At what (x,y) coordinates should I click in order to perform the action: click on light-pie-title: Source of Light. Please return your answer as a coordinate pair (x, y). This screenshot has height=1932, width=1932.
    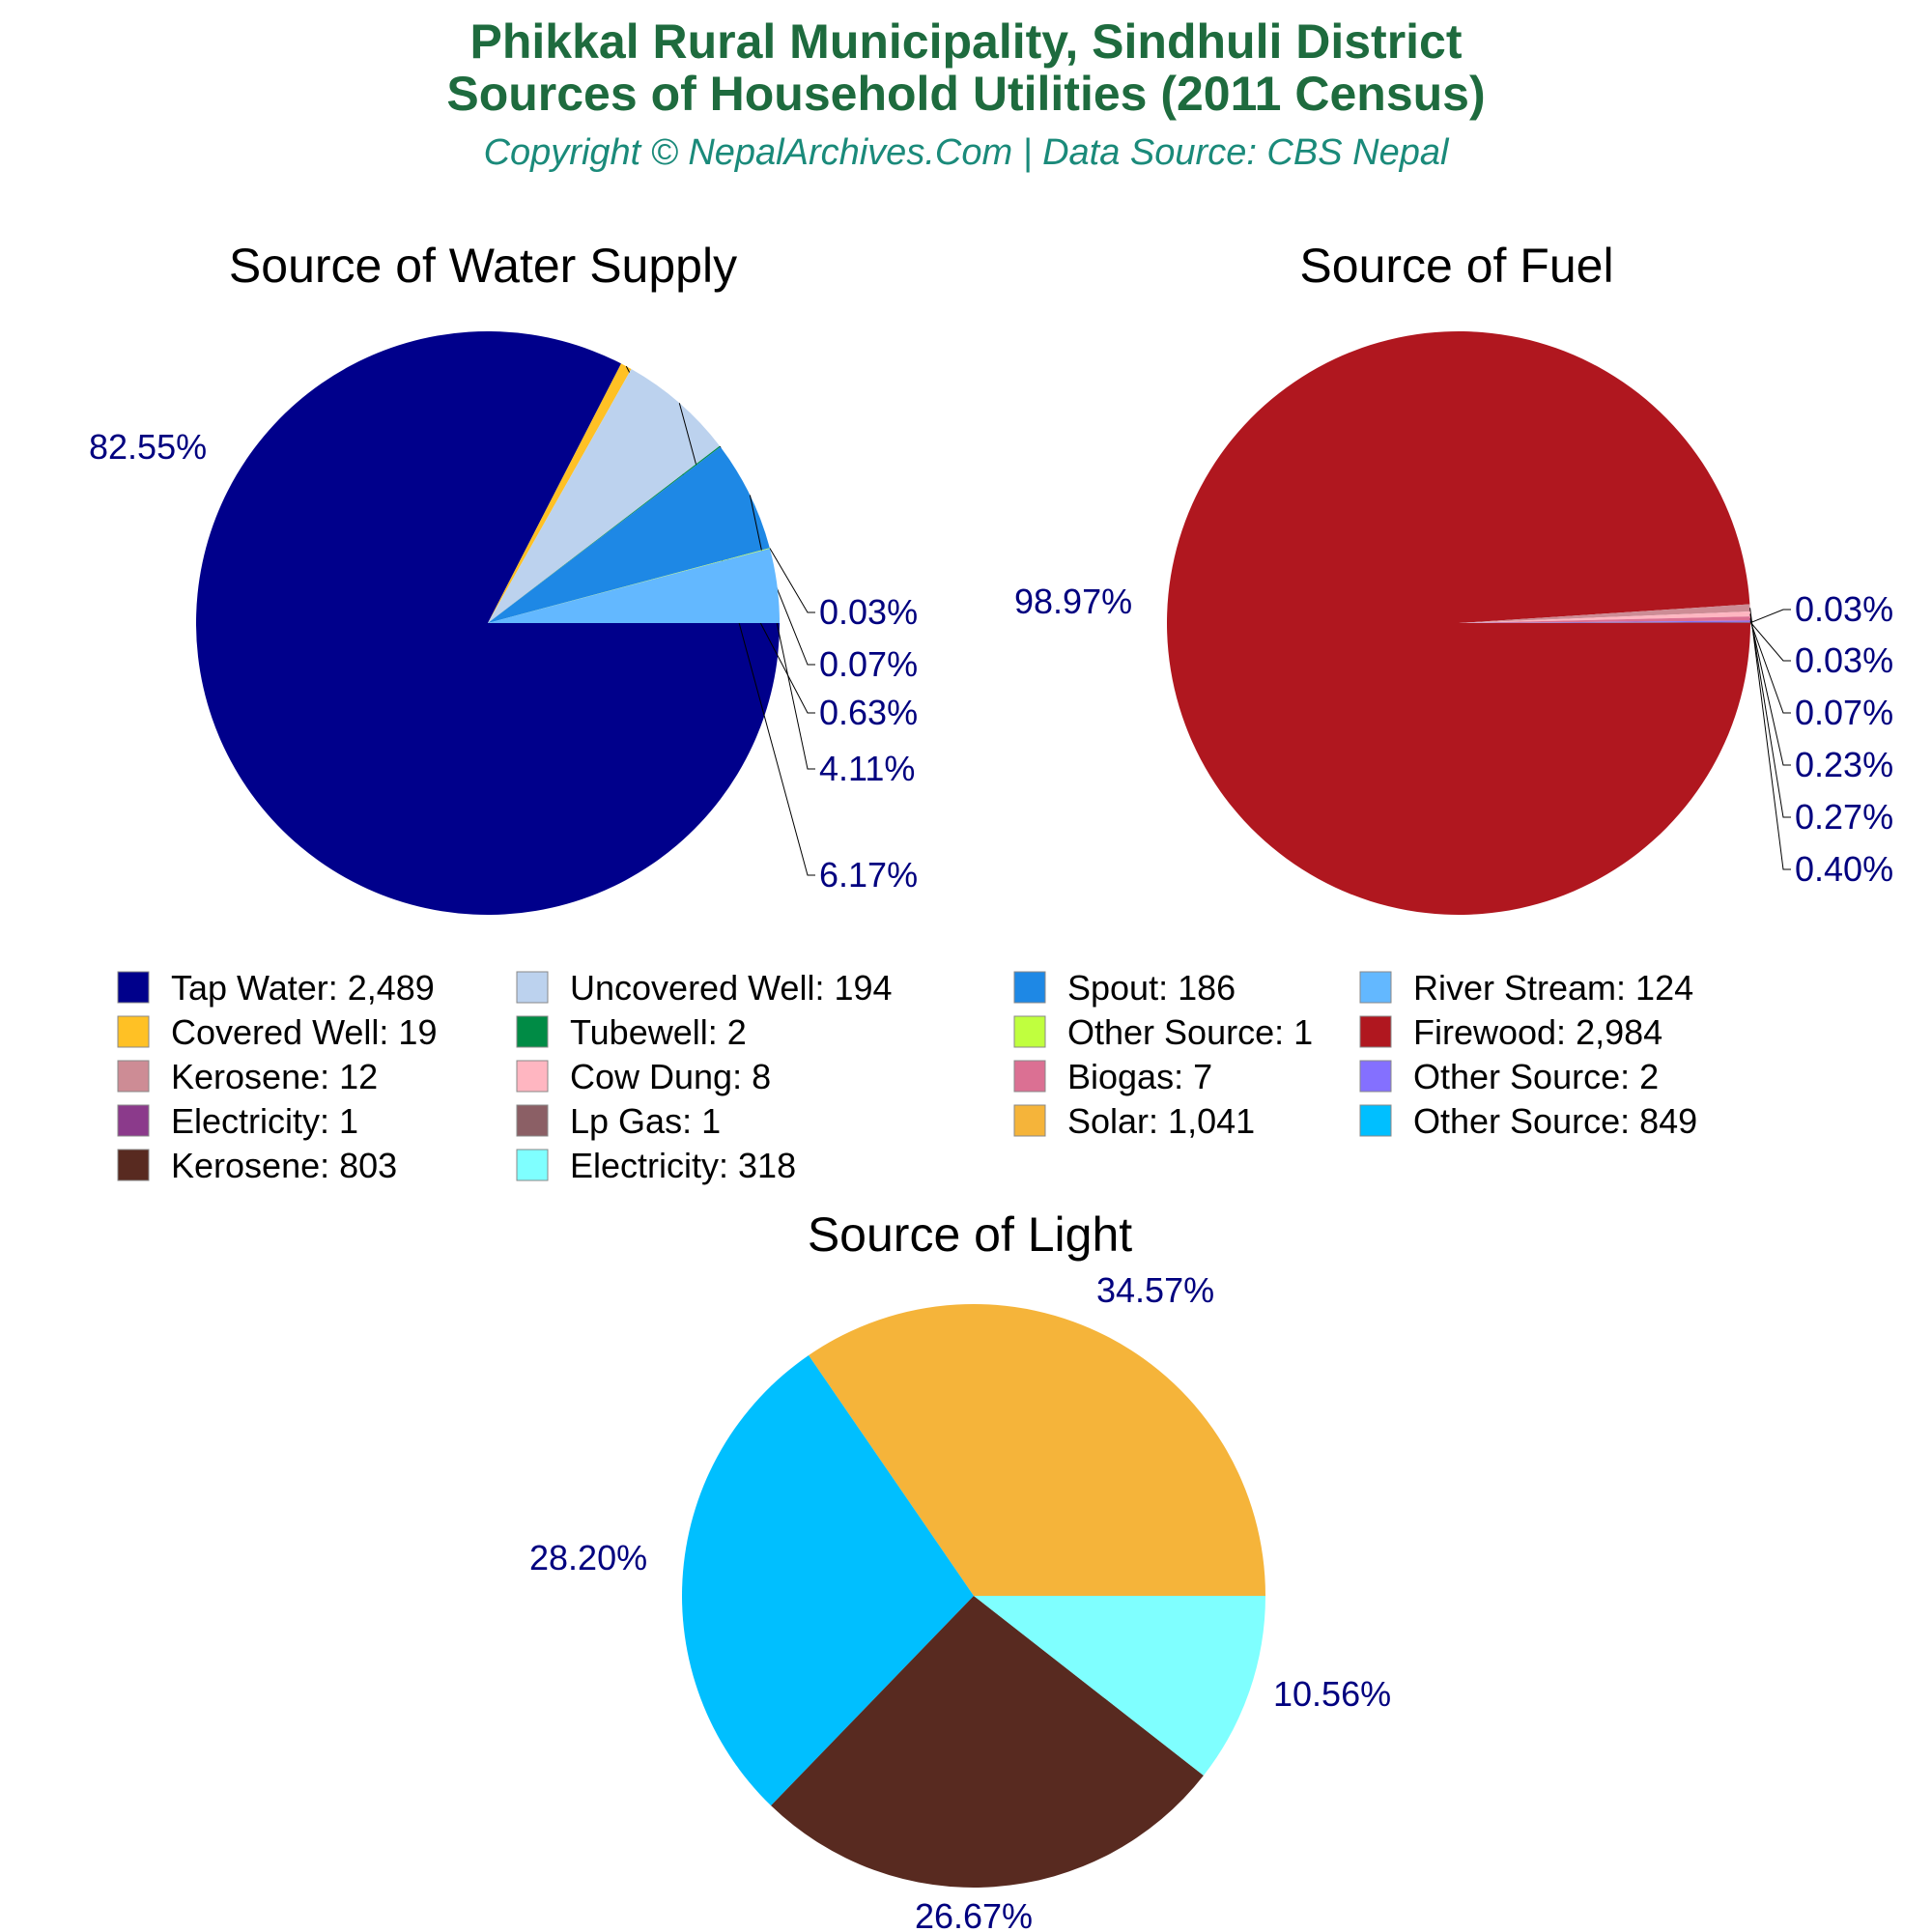
    Looking at the image, I should click on (970, 1235).